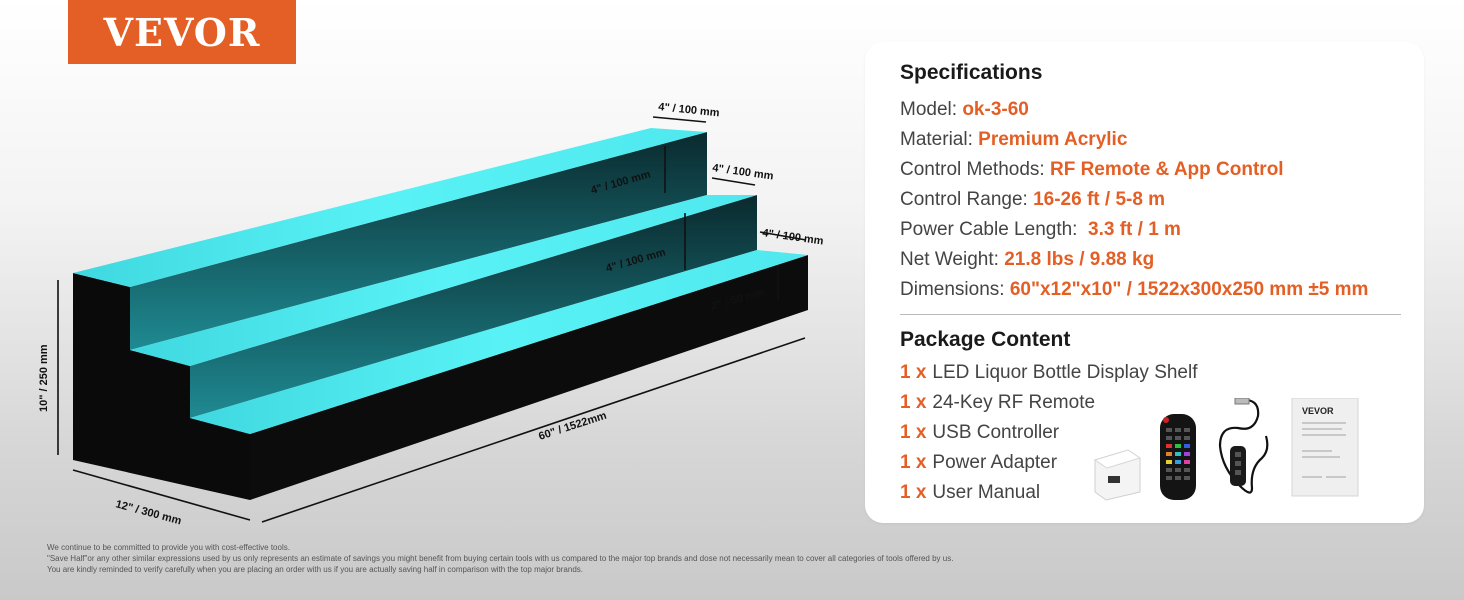 The width and height of the screenshot is (1464, 600). Describe the element at coordinates (980, 432) in the screenshot. I see `package-item-controller: 1 x USB Controller` at that location.